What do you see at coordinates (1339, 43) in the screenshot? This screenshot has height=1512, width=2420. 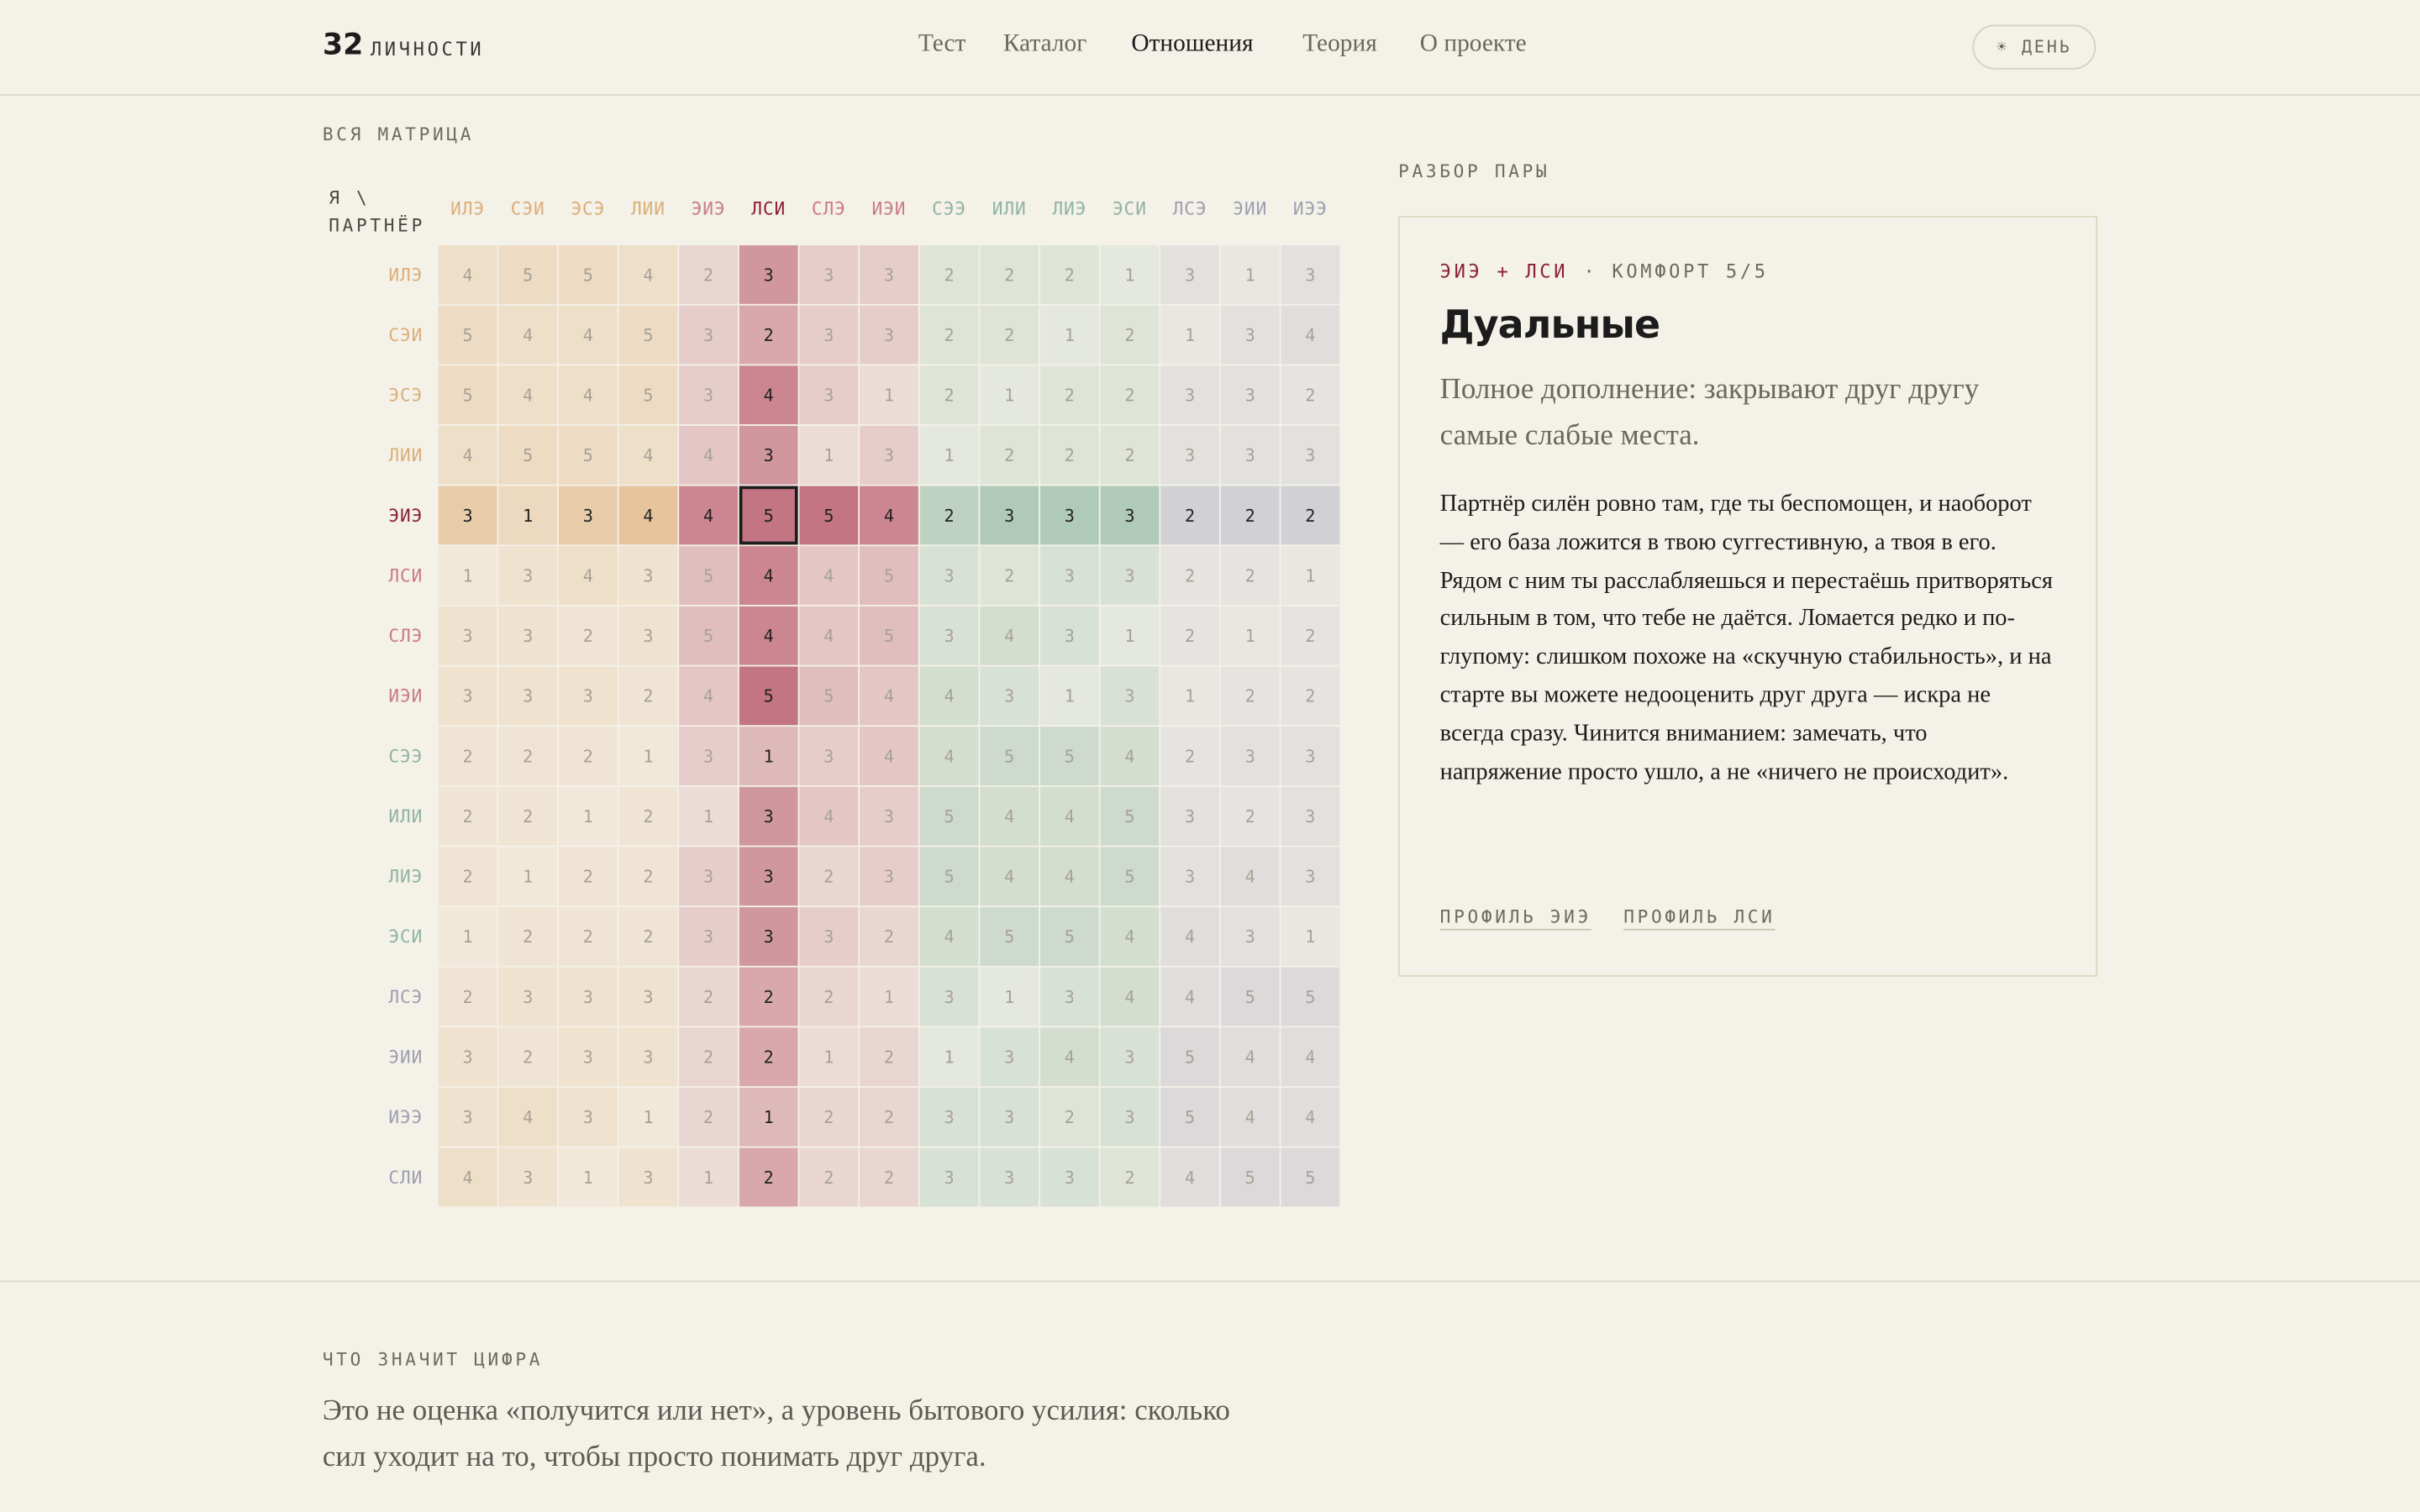 I see `nav-link: Теория` at bounding box center [1339, 43].